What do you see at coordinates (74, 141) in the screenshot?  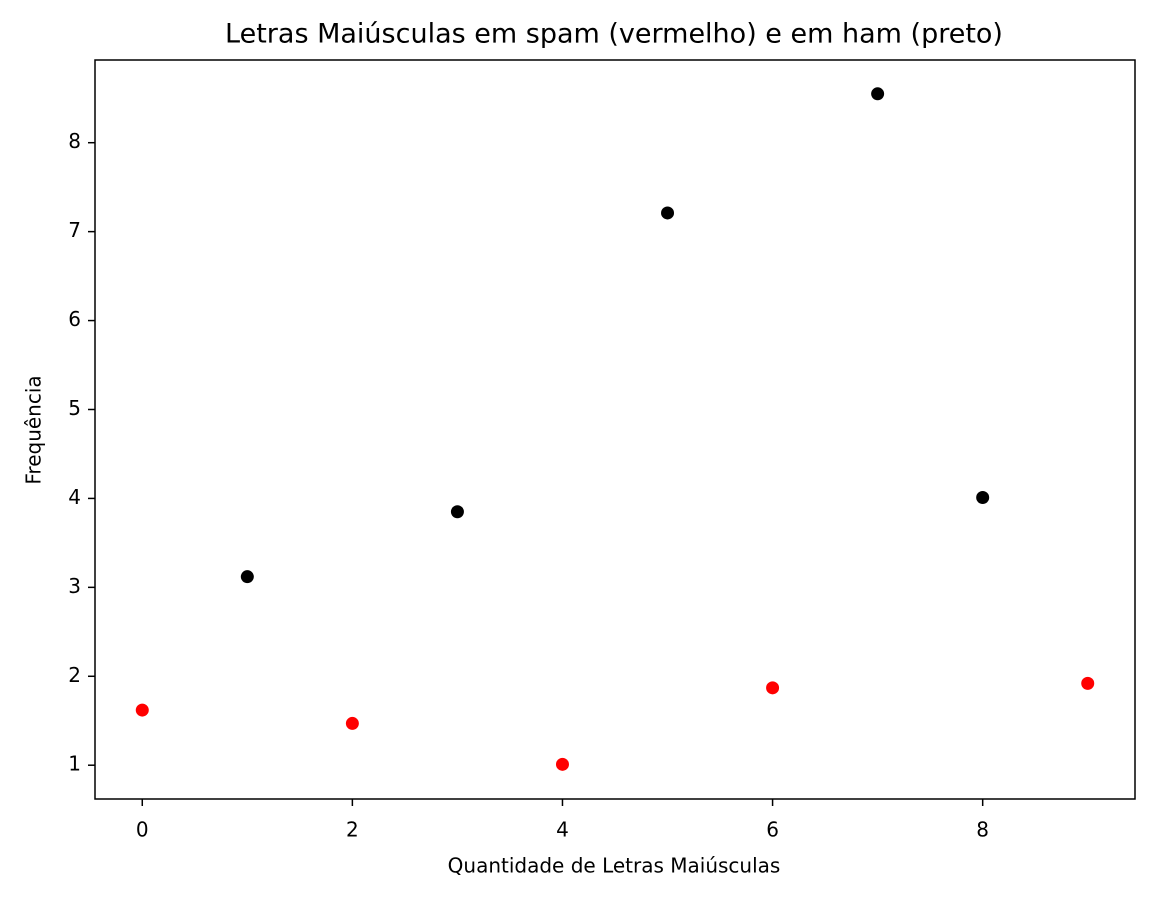 I see `y-tick-label: 8` at bounding box center [74, 141].